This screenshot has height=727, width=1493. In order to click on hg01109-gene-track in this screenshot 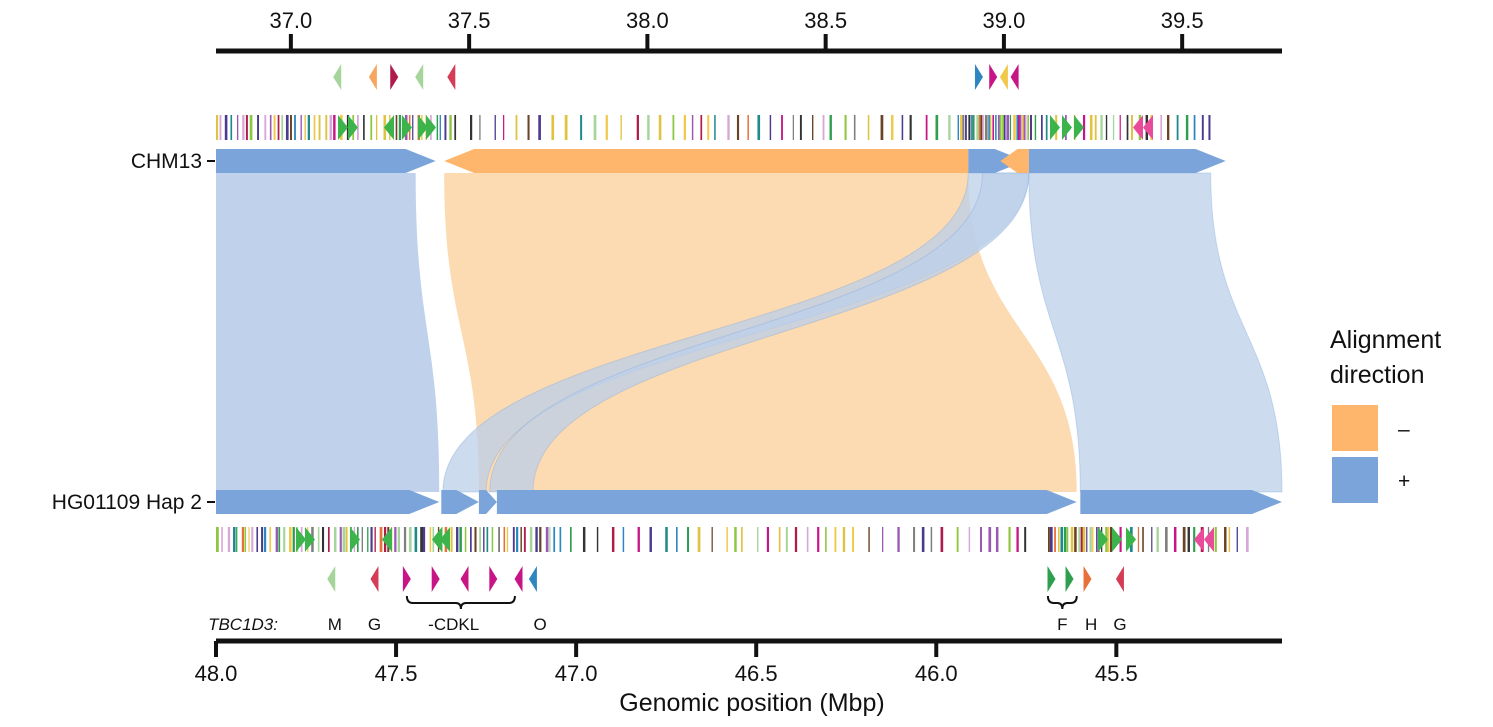, I will do `click(732, 539)`.